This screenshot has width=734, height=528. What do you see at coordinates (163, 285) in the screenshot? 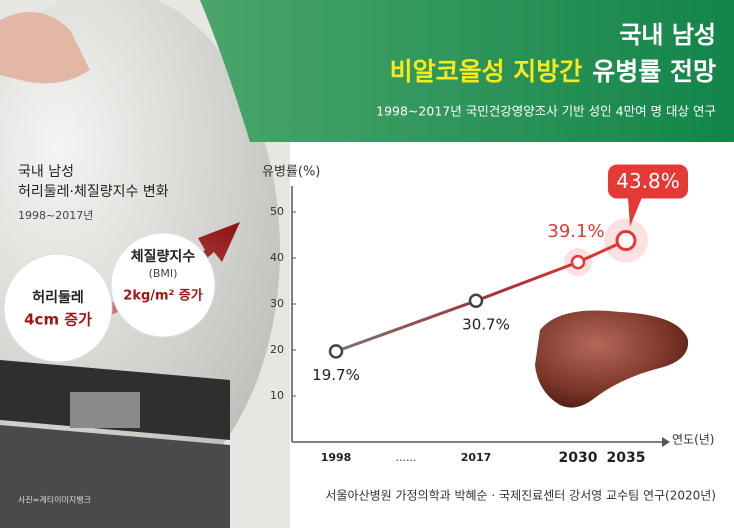
I see `bmi-badge` at bounding box center [163, 285].